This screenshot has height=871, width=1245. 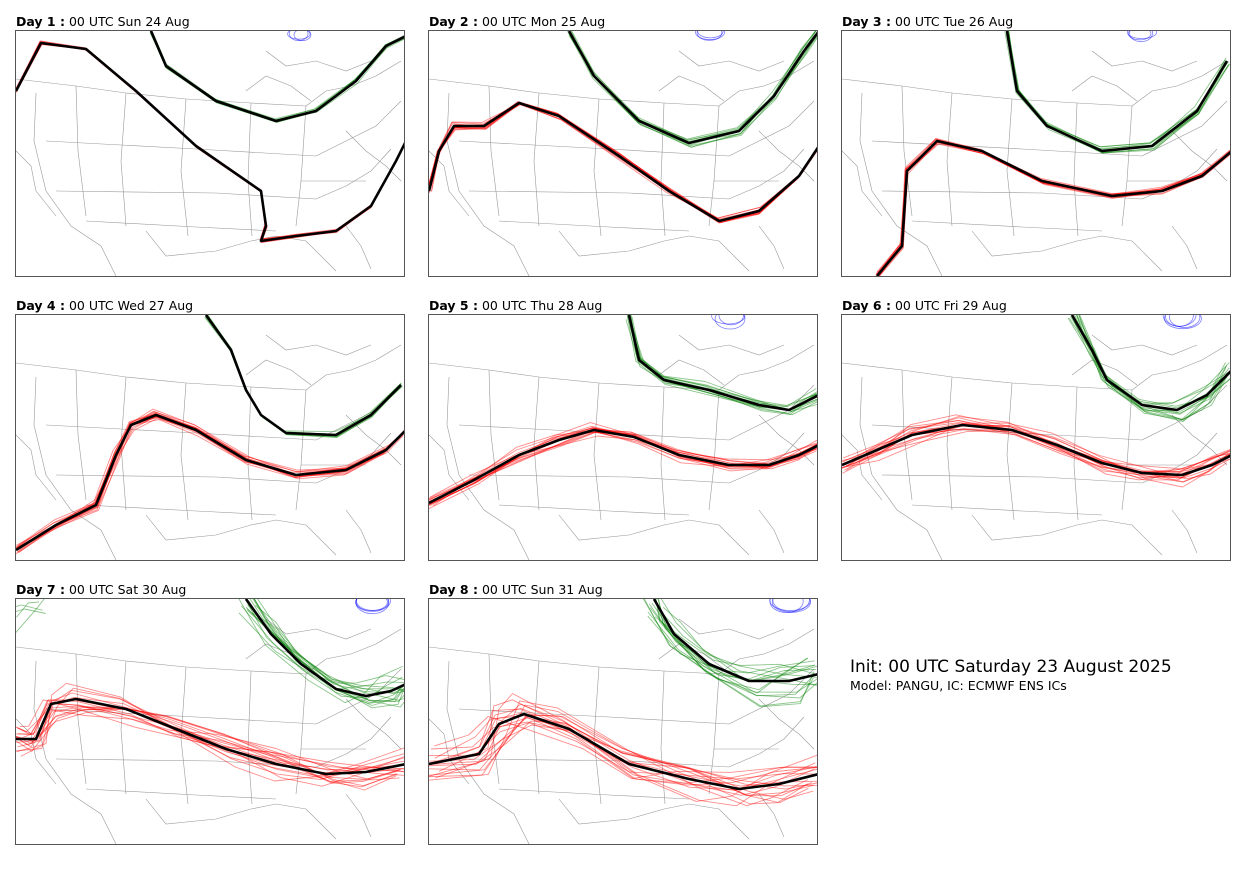 I want to click on day-label: Day 8 :, so click(x=453, y=589).